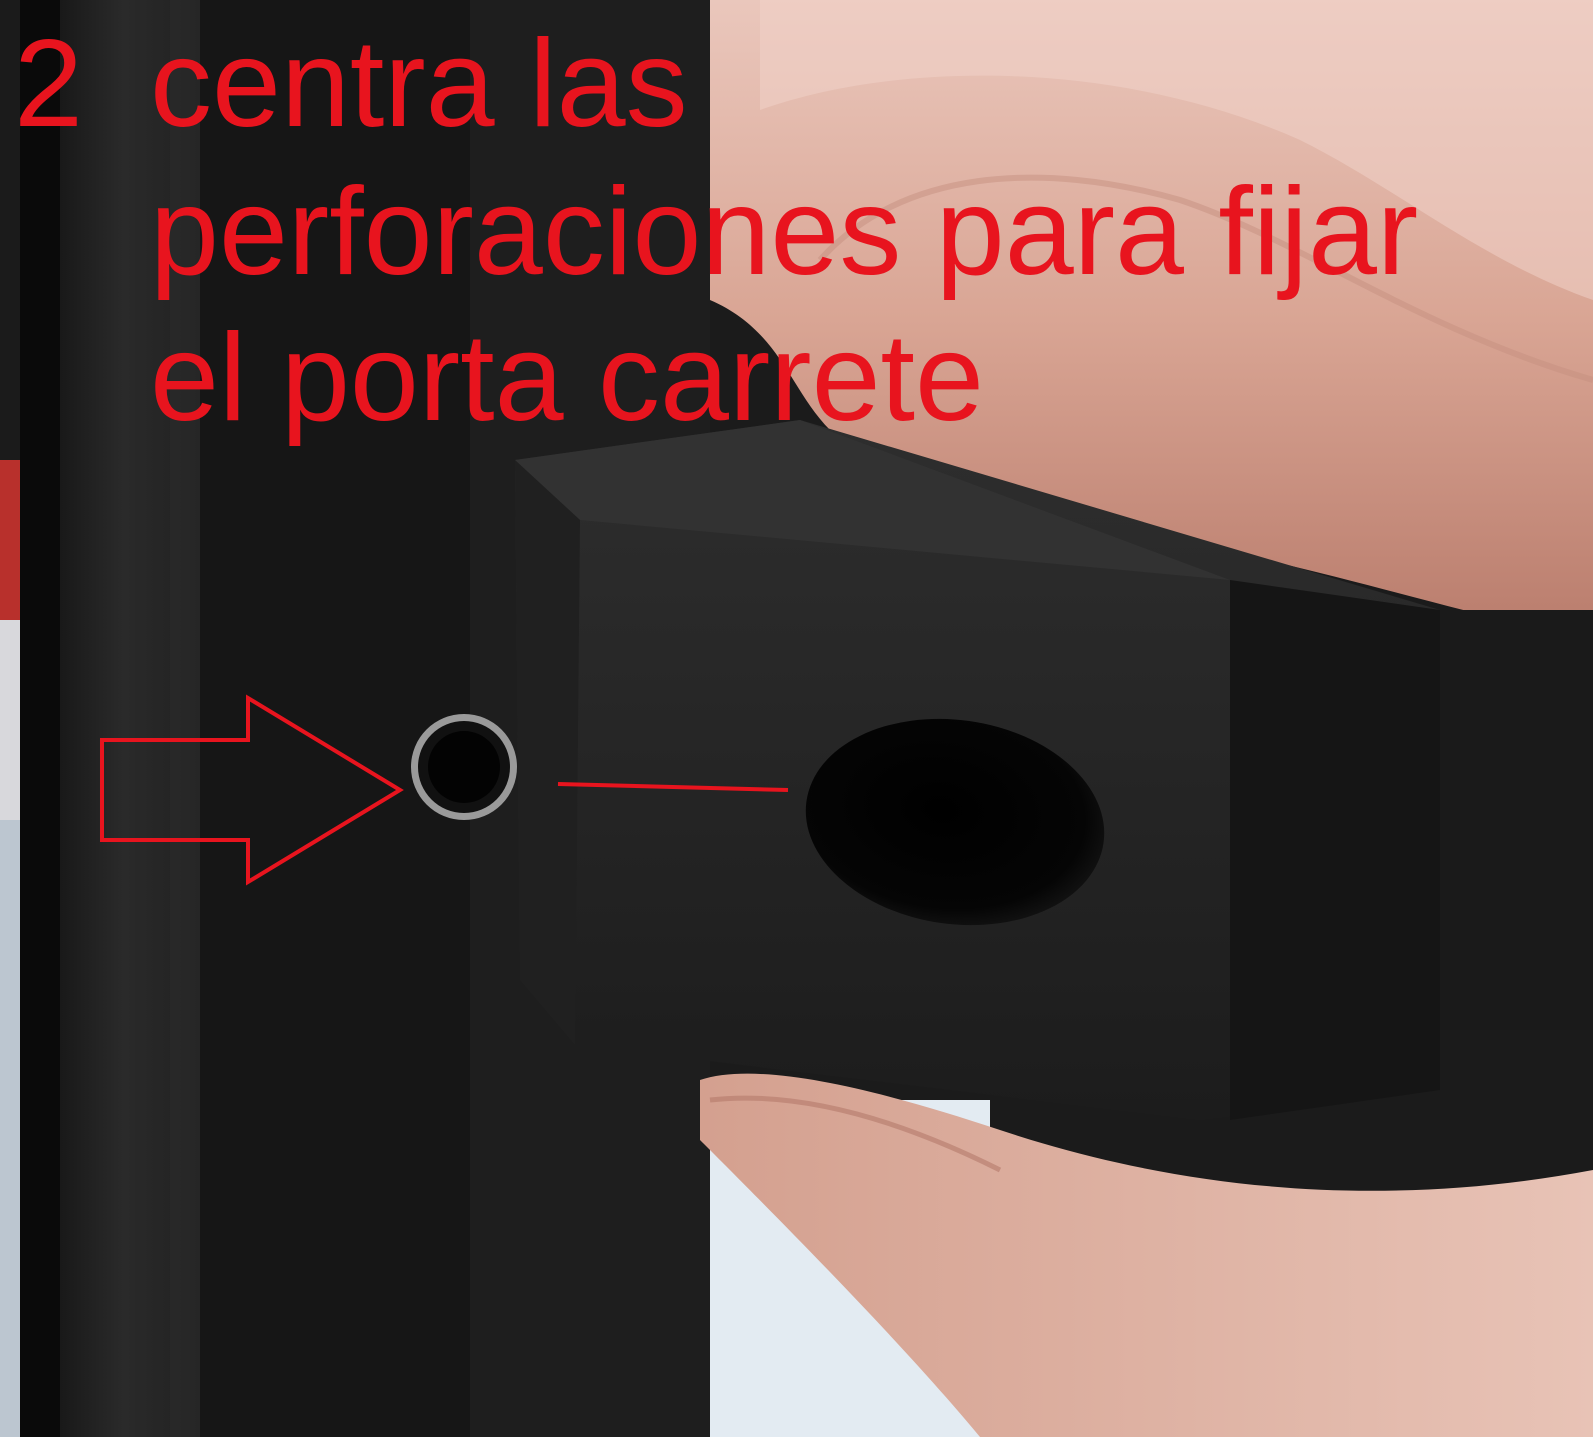 This screenshot has width=1593, height=1437. What do you see at coordinates (419, 84) in the screenshot?
I see `caption-line-1: centra las` at bounding box center [419, 84].